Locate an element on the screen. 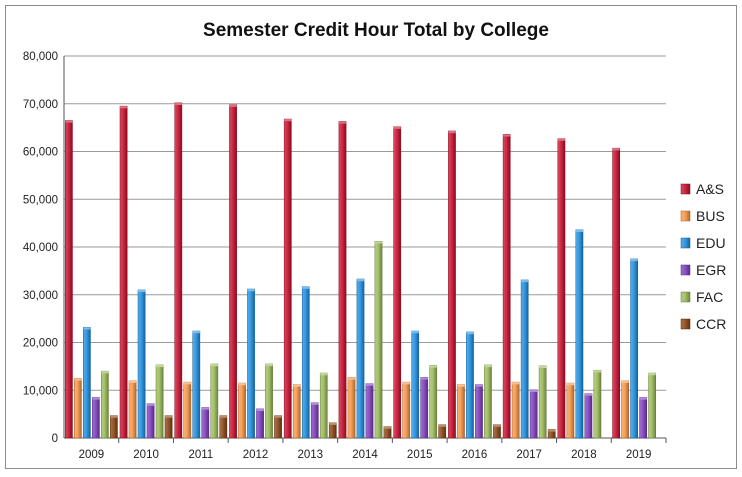  y-tick-label: 60,000 is located at coordinates (40, 153).